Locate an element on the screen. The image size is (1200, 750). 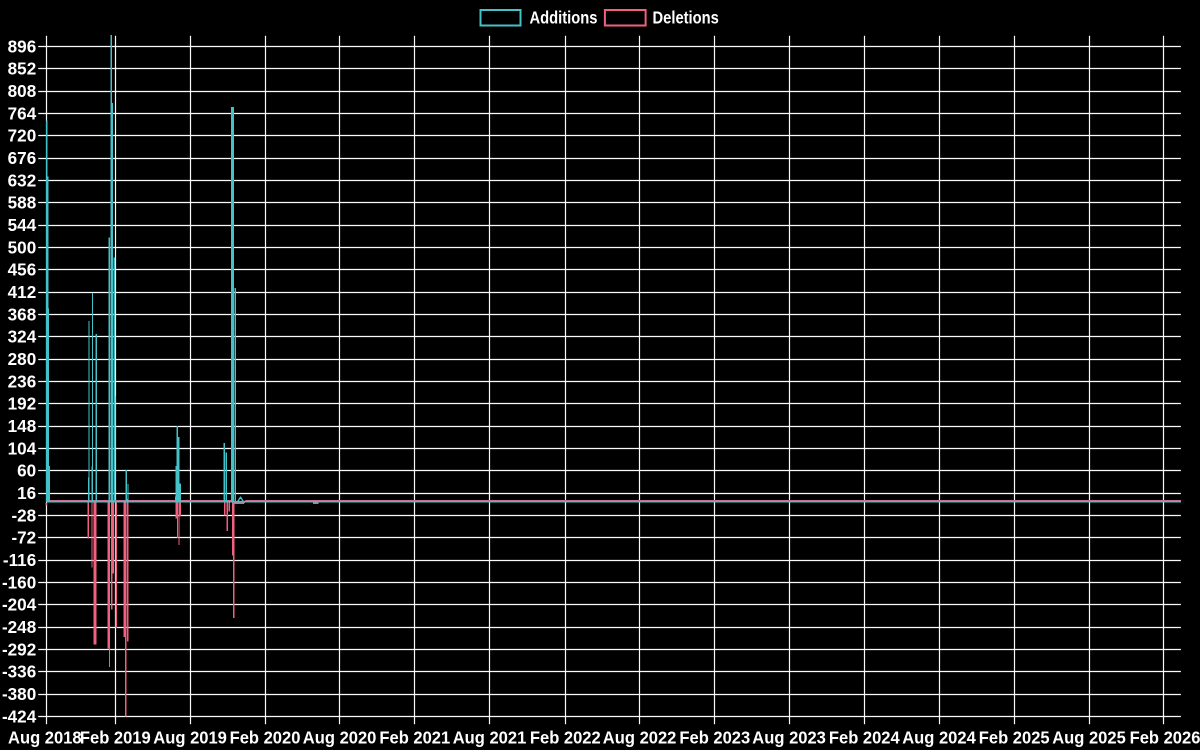
svg-text: 60 is located at coordinates (26, 470).